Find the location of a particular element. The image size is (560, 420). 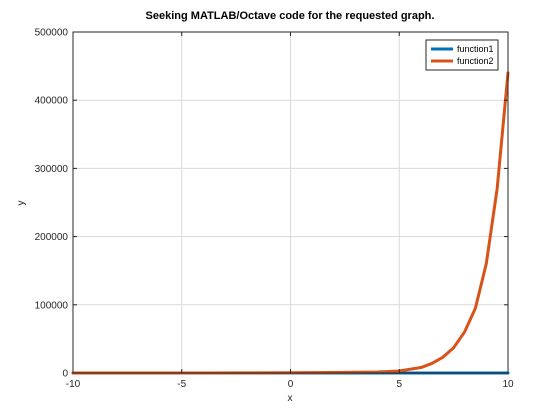

x-axis-label: x is located at coordinates (290, 398).